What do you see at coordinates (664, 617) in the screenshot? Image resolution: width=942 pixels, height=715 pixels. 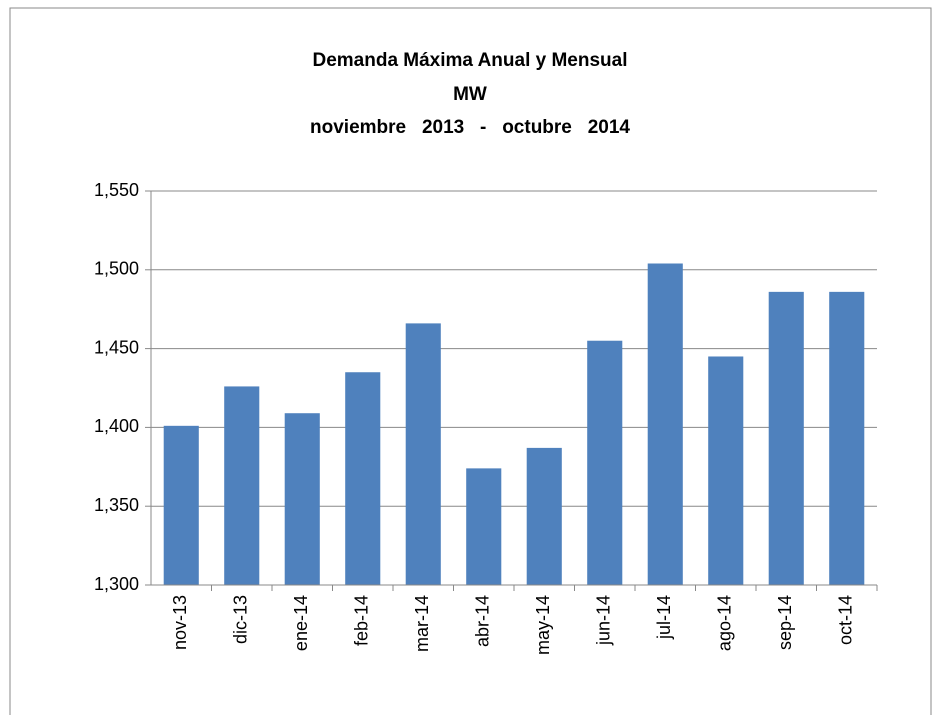 I see `x-tick-label: jul-14` at bounding box center [664, 617].